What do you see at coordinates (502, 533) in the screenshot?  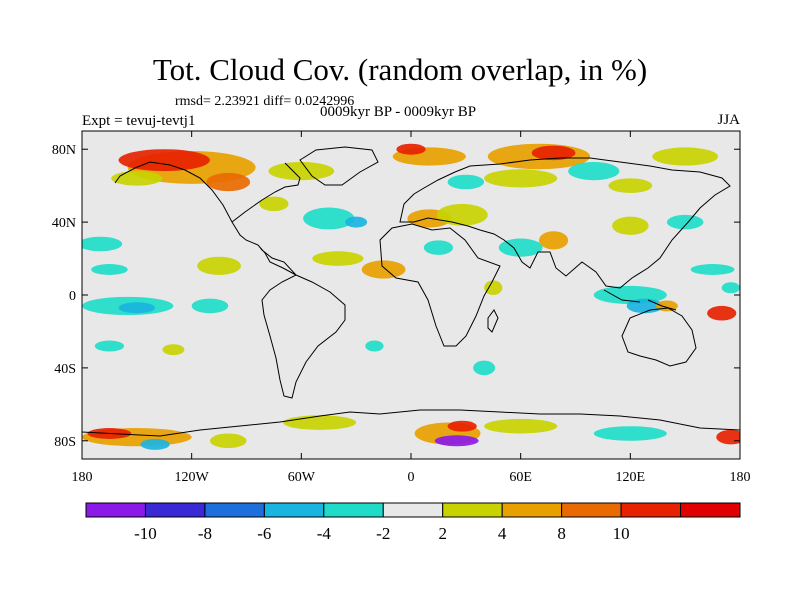 I see `colorbar-label: 4` at bounding box center [502, 533].